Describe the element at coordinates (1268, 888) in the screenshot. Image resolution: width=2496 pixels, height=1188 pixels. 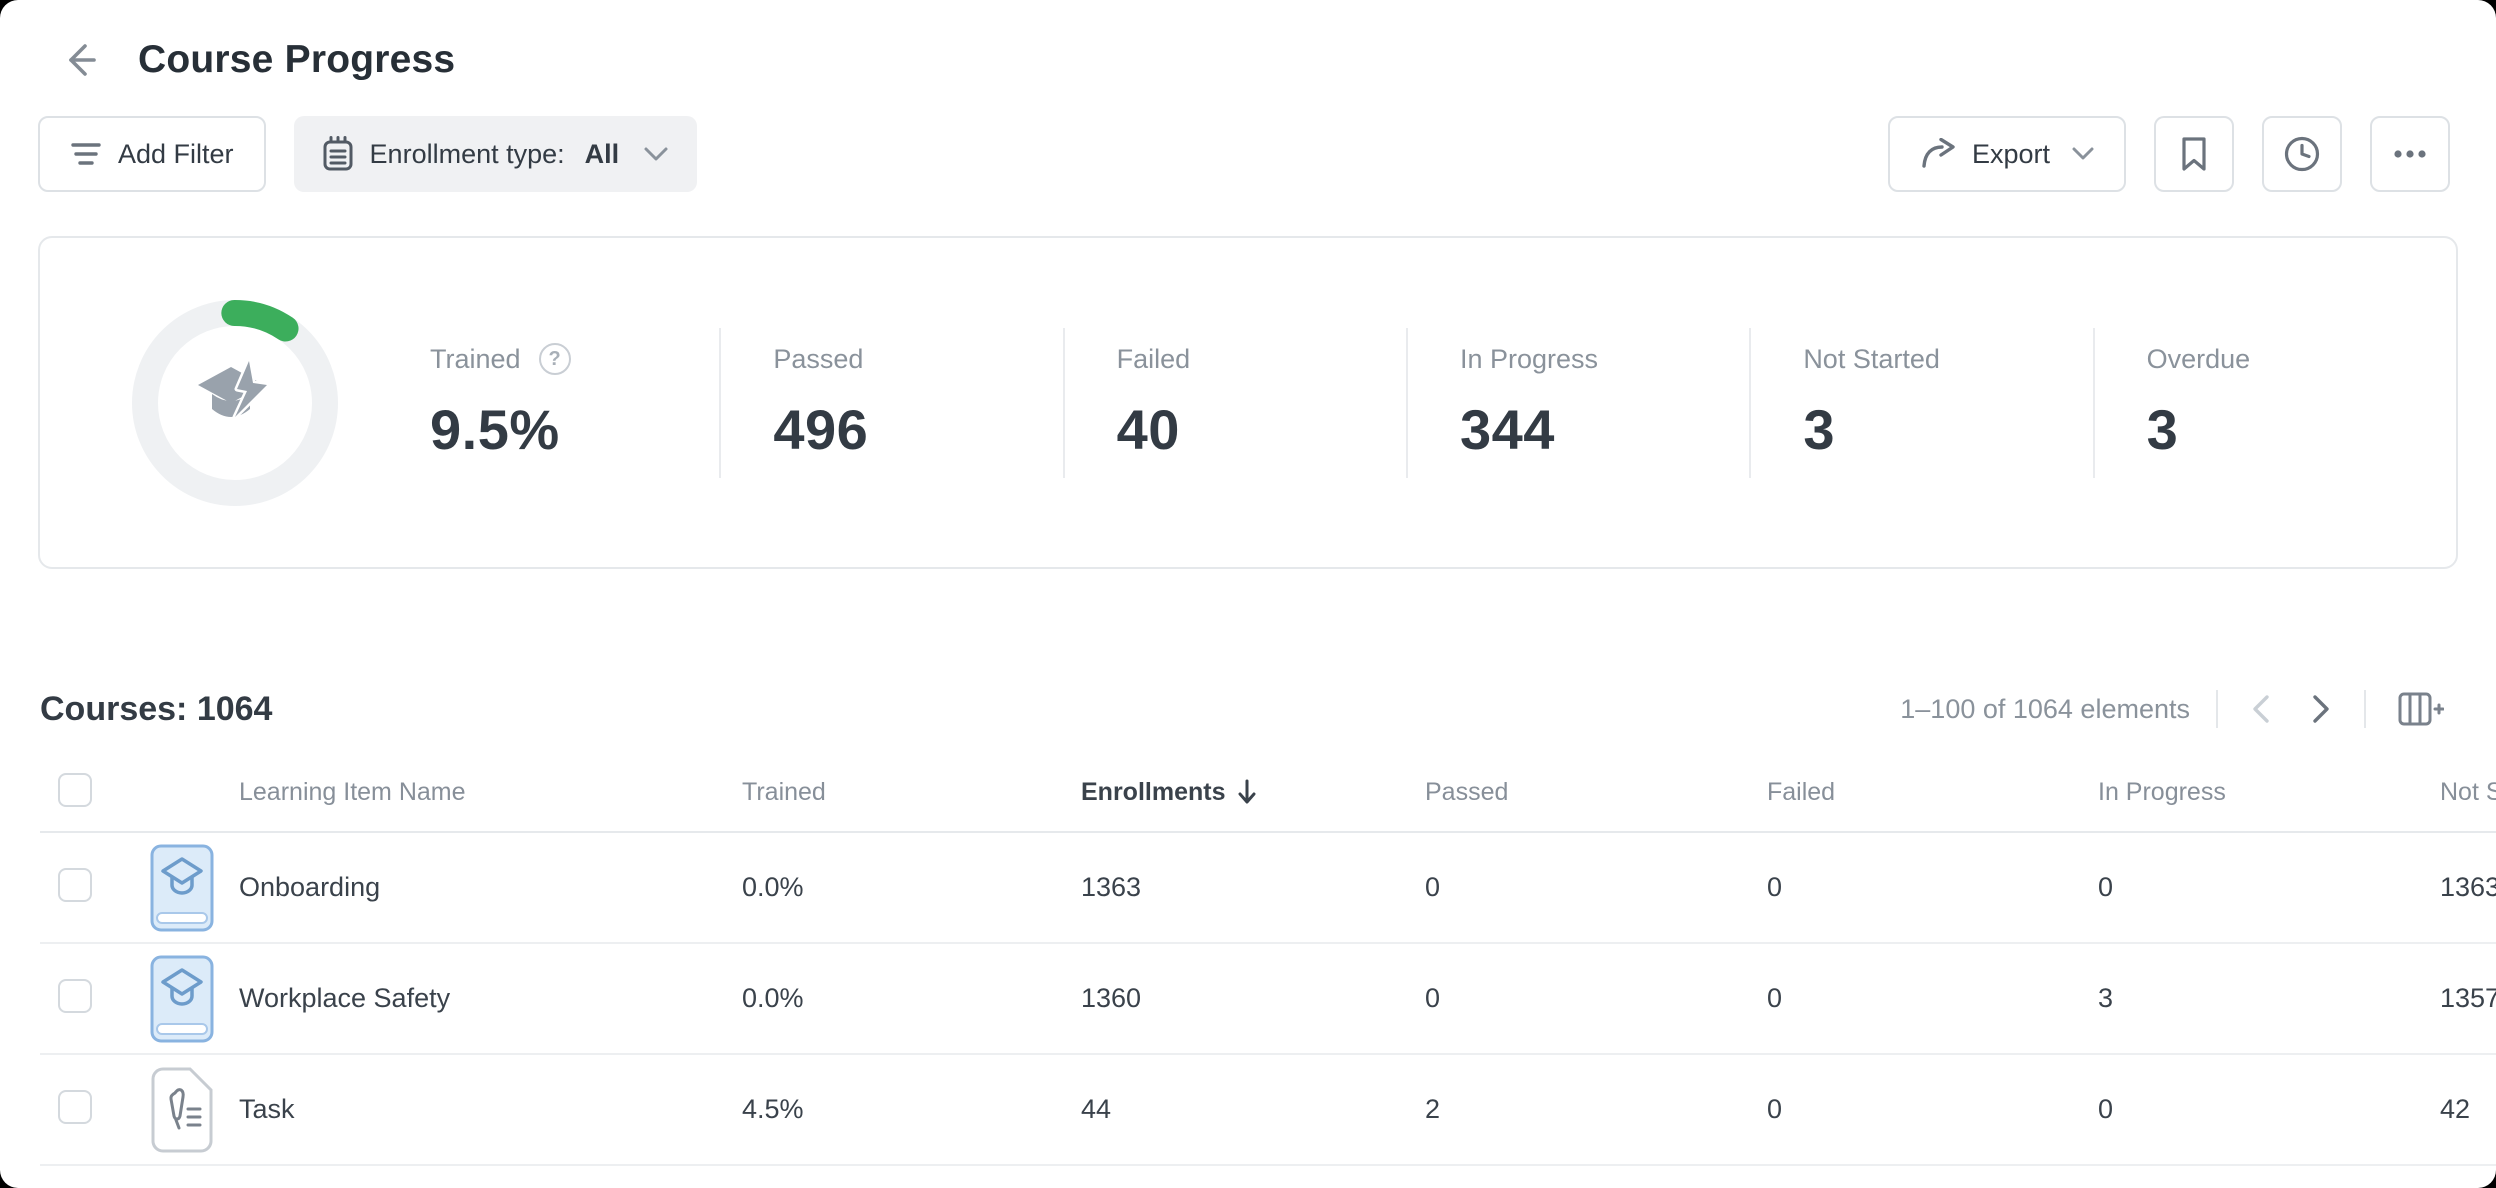
I see `table-row: Onboarding 0.0% 1363 0 0 0 1363` at that location.